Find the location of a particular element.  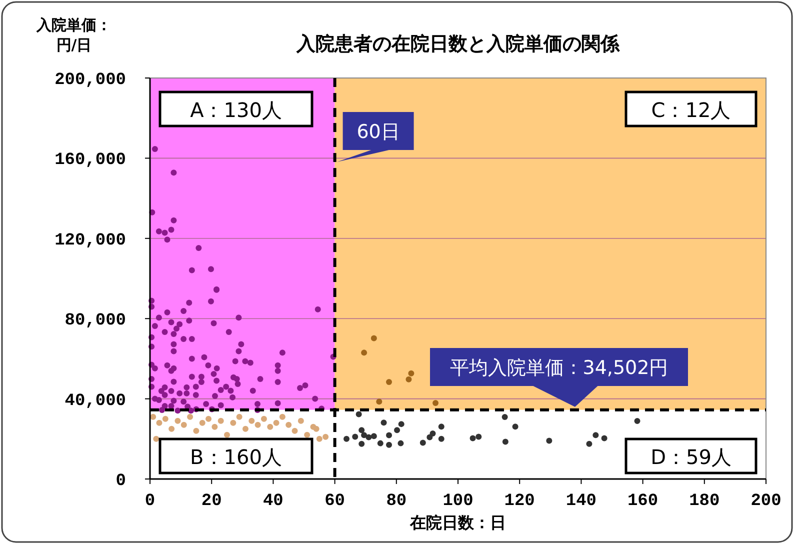

y-tick-label: 200,000 is located at coordinates (90, 80).